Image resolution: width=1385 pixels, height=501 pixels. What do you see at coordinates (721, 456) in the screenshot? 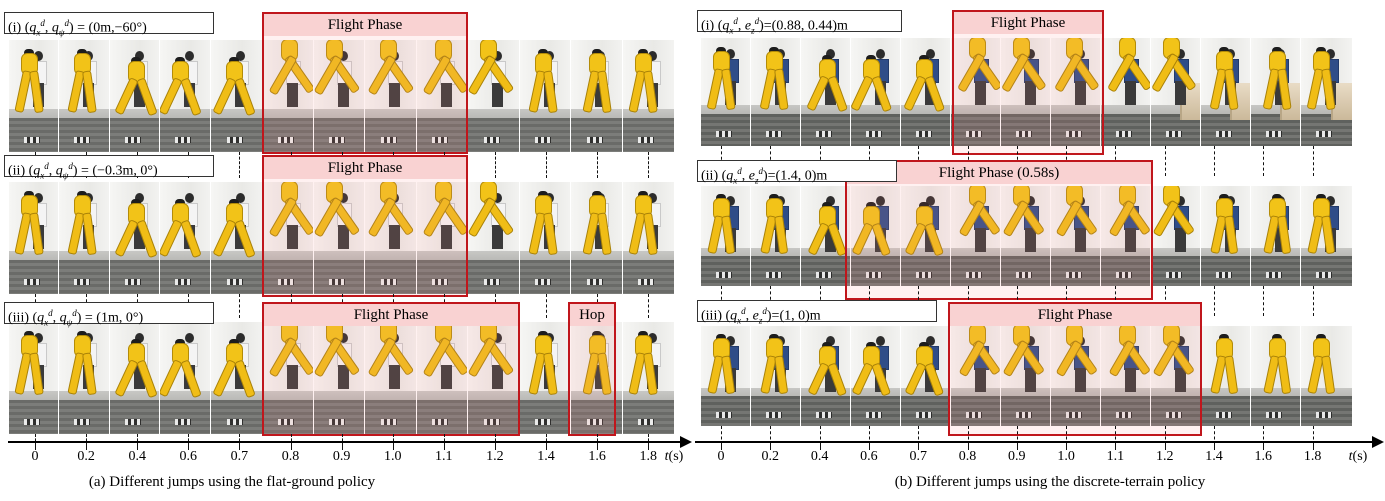
I see `tick-label: 0` at bounding box center [721, 456].